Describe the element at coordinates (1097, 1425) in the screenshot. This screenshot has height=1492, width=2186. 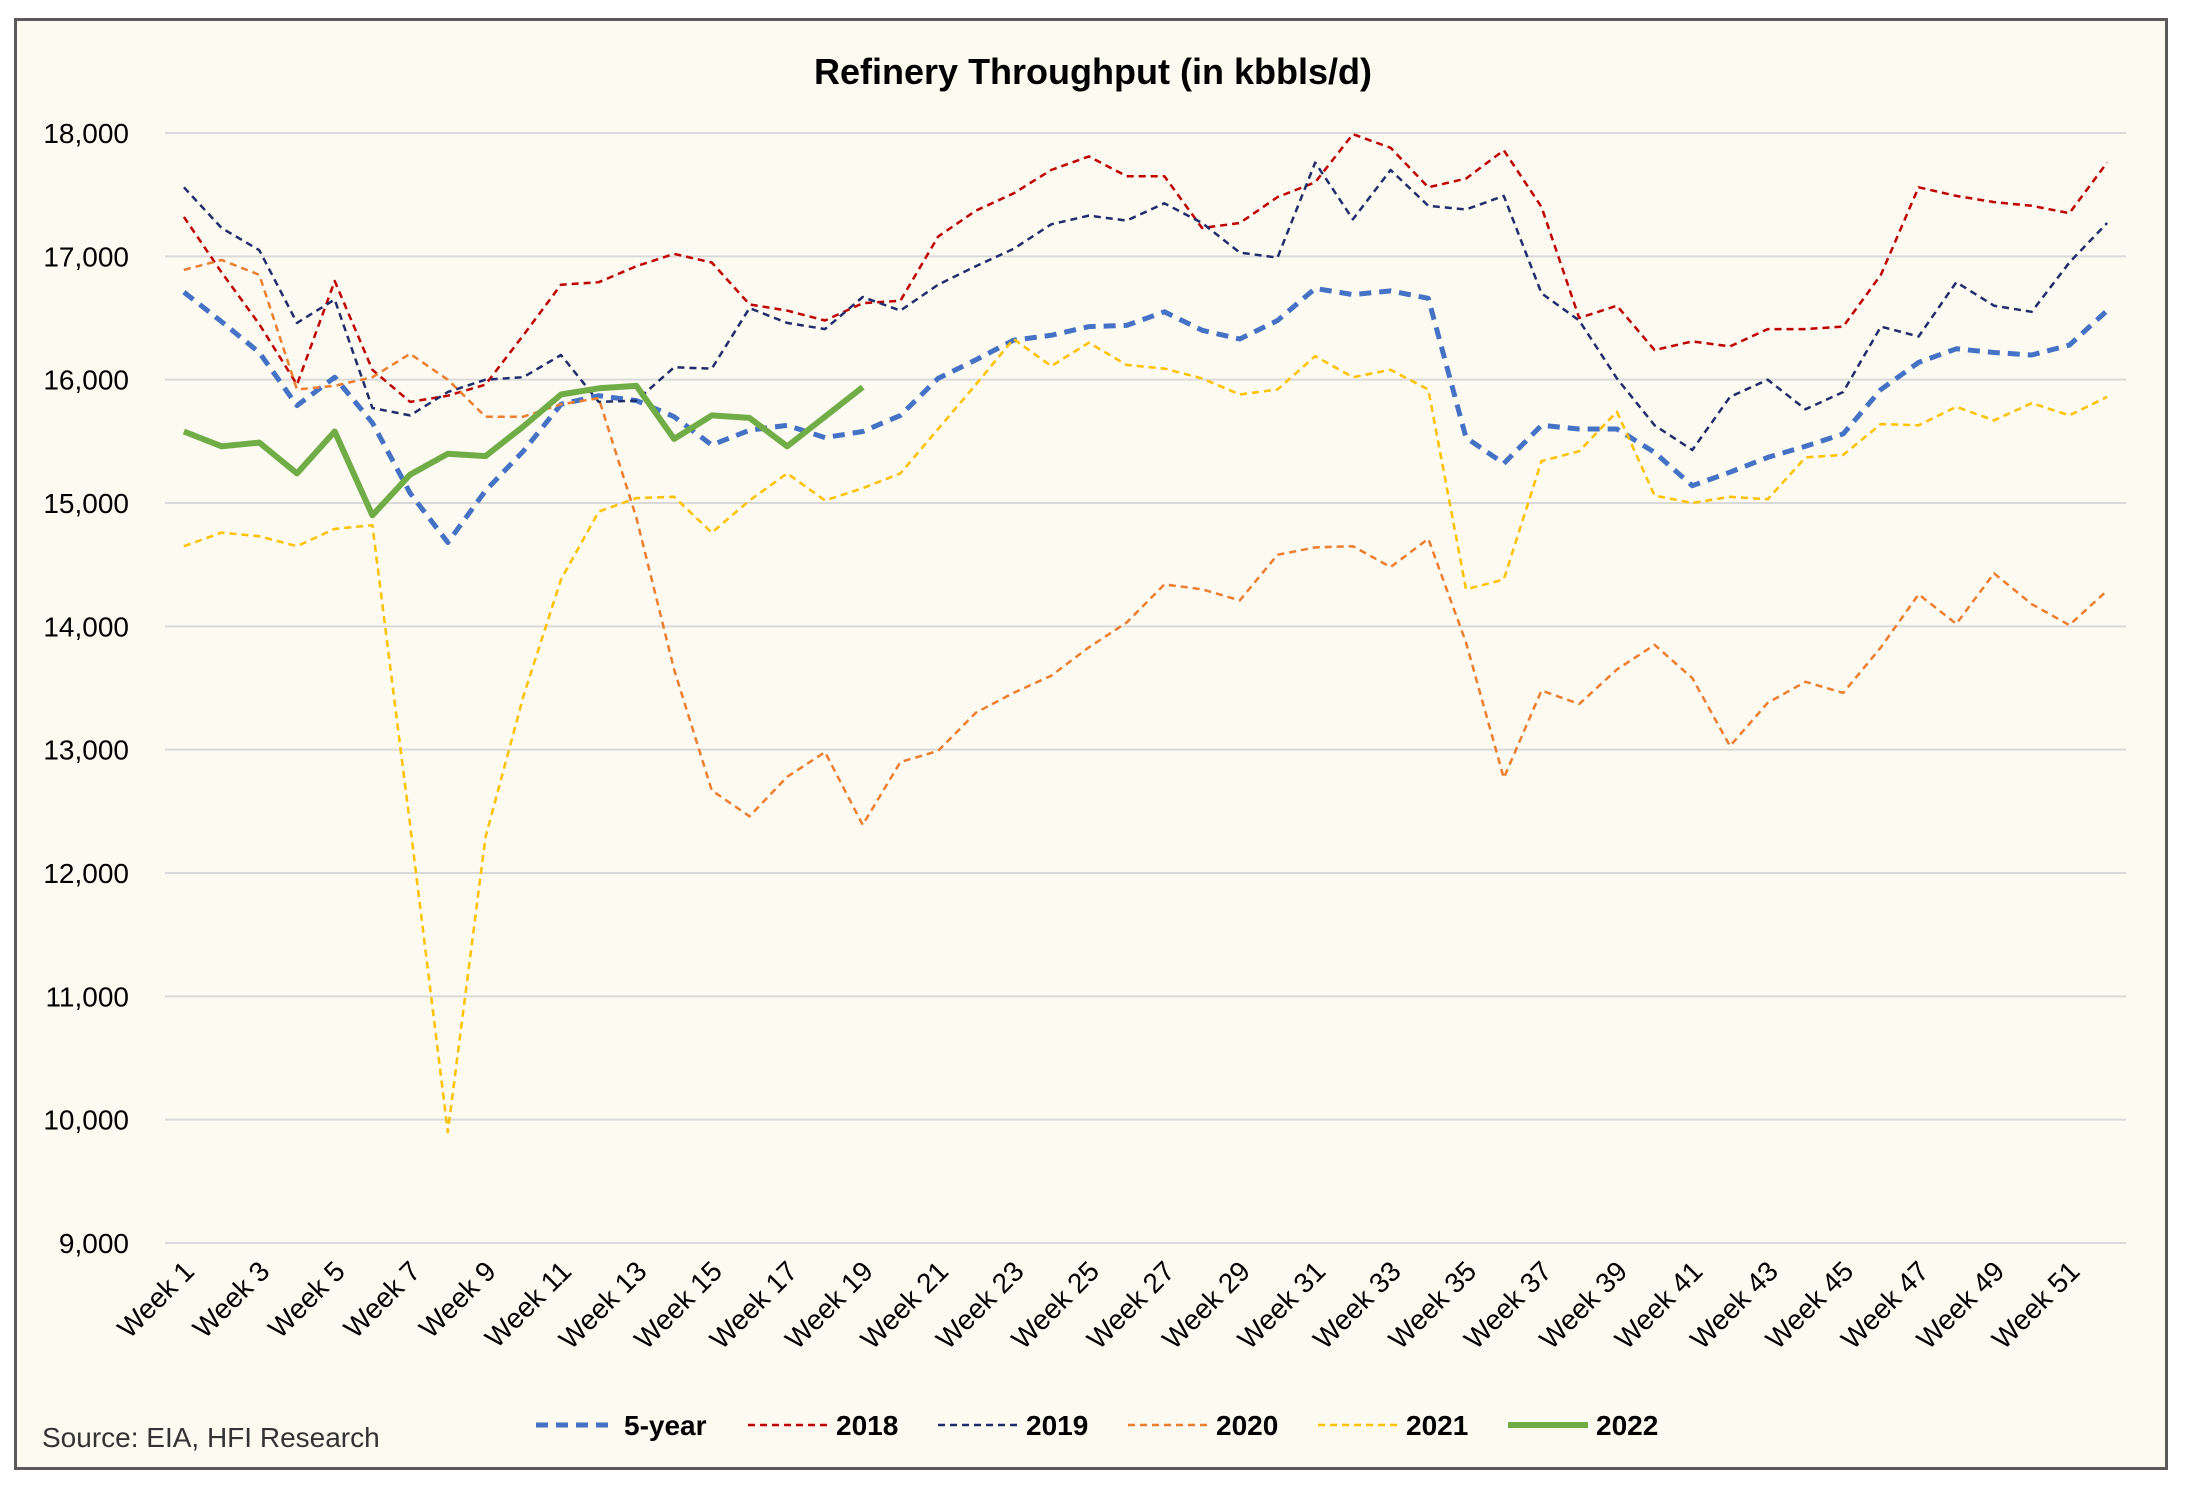
I see `legend: 5-year 2018 2019 2020 2021 2022` at that location.